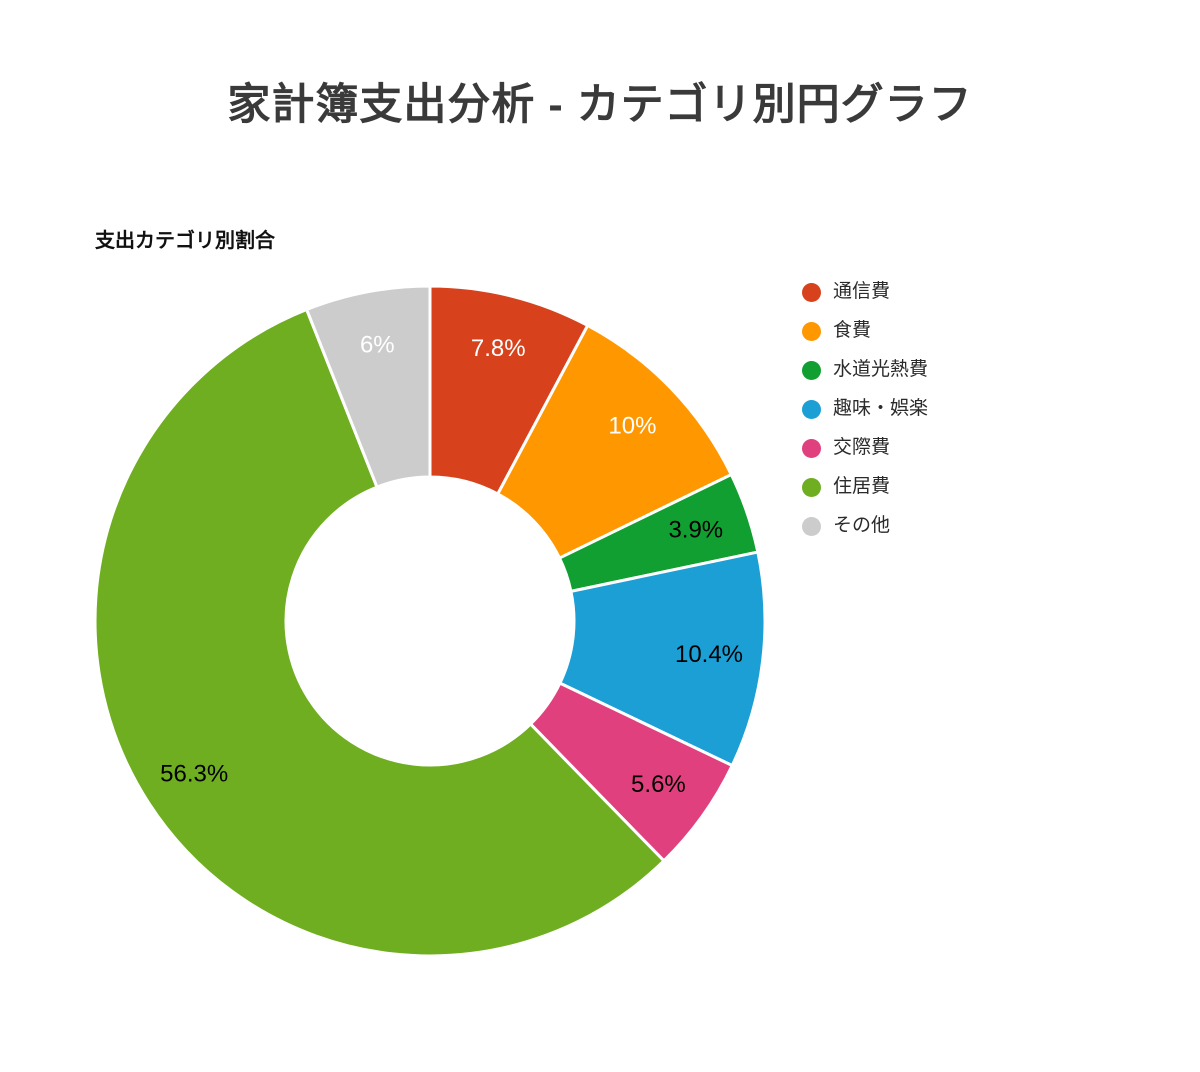 This screenshot has height=1072, width=1200. I want to click on legend-item: 趣味・娯楽, so click(865, 409).